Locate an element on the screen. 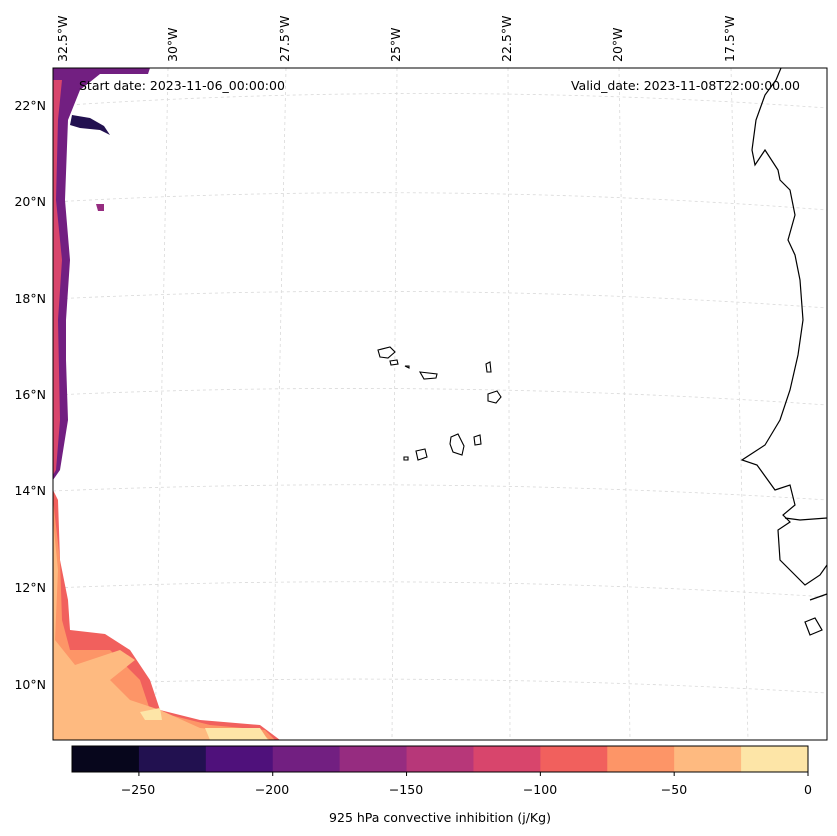 The height and width of the screenshot is (836, 837). africa-coastline is located at coordinates (784, 326).